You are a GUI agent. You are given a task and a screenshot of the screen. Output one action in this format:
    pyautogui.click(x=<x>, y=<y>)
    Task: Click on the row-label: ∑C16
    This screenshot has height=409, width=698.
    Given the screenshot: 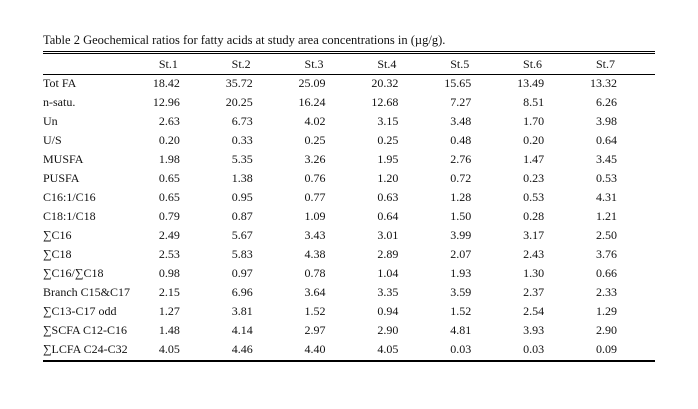 What is the action you would take?
    pyautogui.click(x=57, y=235)
    